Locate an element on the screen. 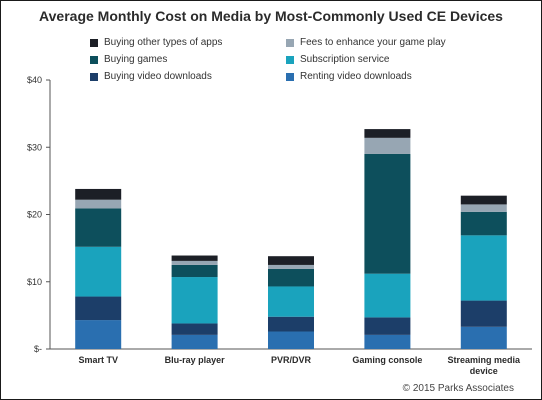  source-credit: © 2015 Parks Associates is located at coordinates (458, 388).